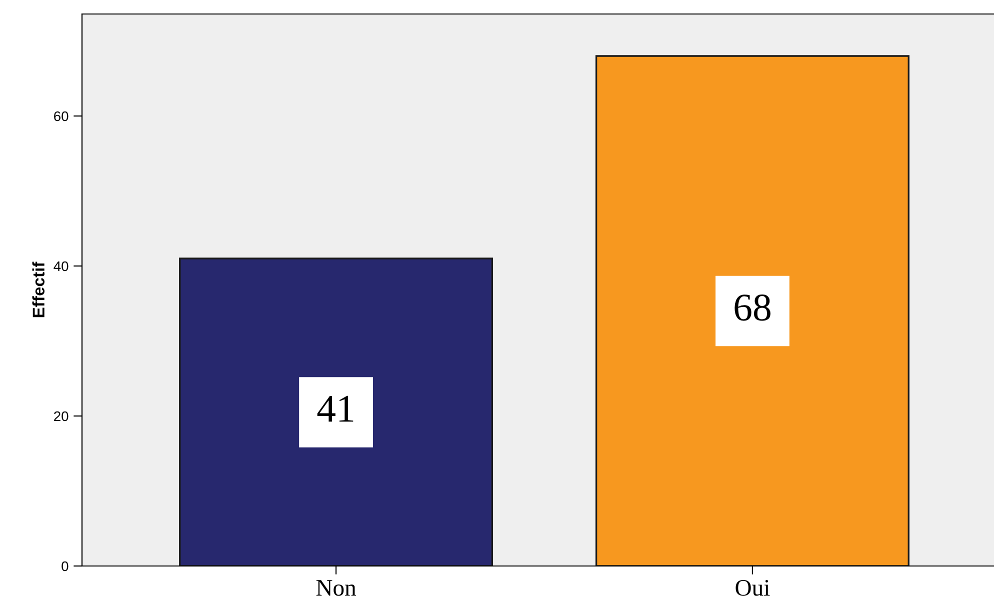 The image size is (994, 605). I want to click on data-label: 68, so click(752, 307).